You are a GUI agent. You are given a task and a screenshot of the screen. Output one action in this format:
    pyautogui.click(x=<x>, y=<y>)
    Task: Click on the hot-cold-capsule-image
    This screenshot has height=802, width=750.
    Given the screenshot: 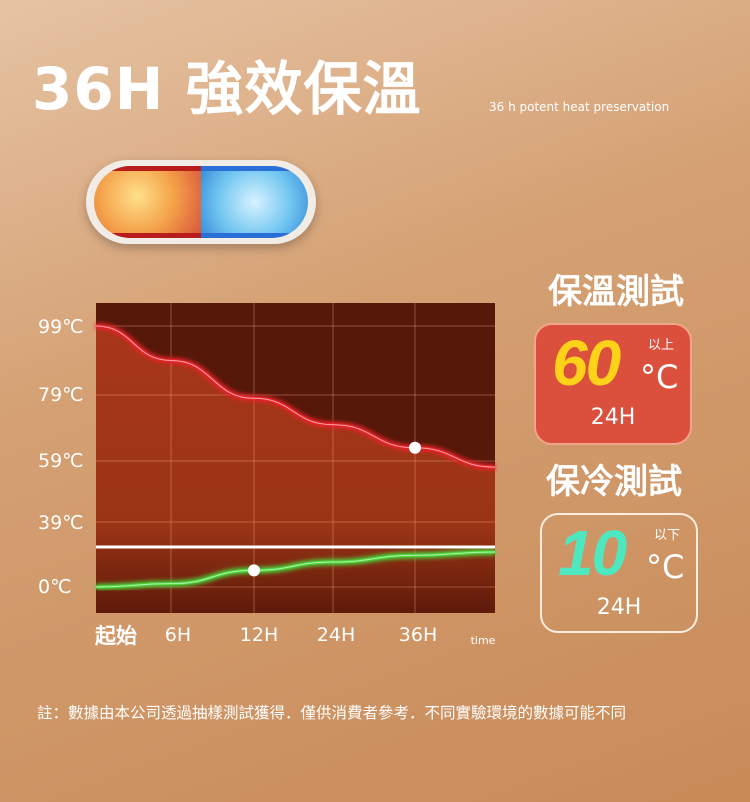 What is the action you would take?
    pyautogui.click(x=201, y=202)
    